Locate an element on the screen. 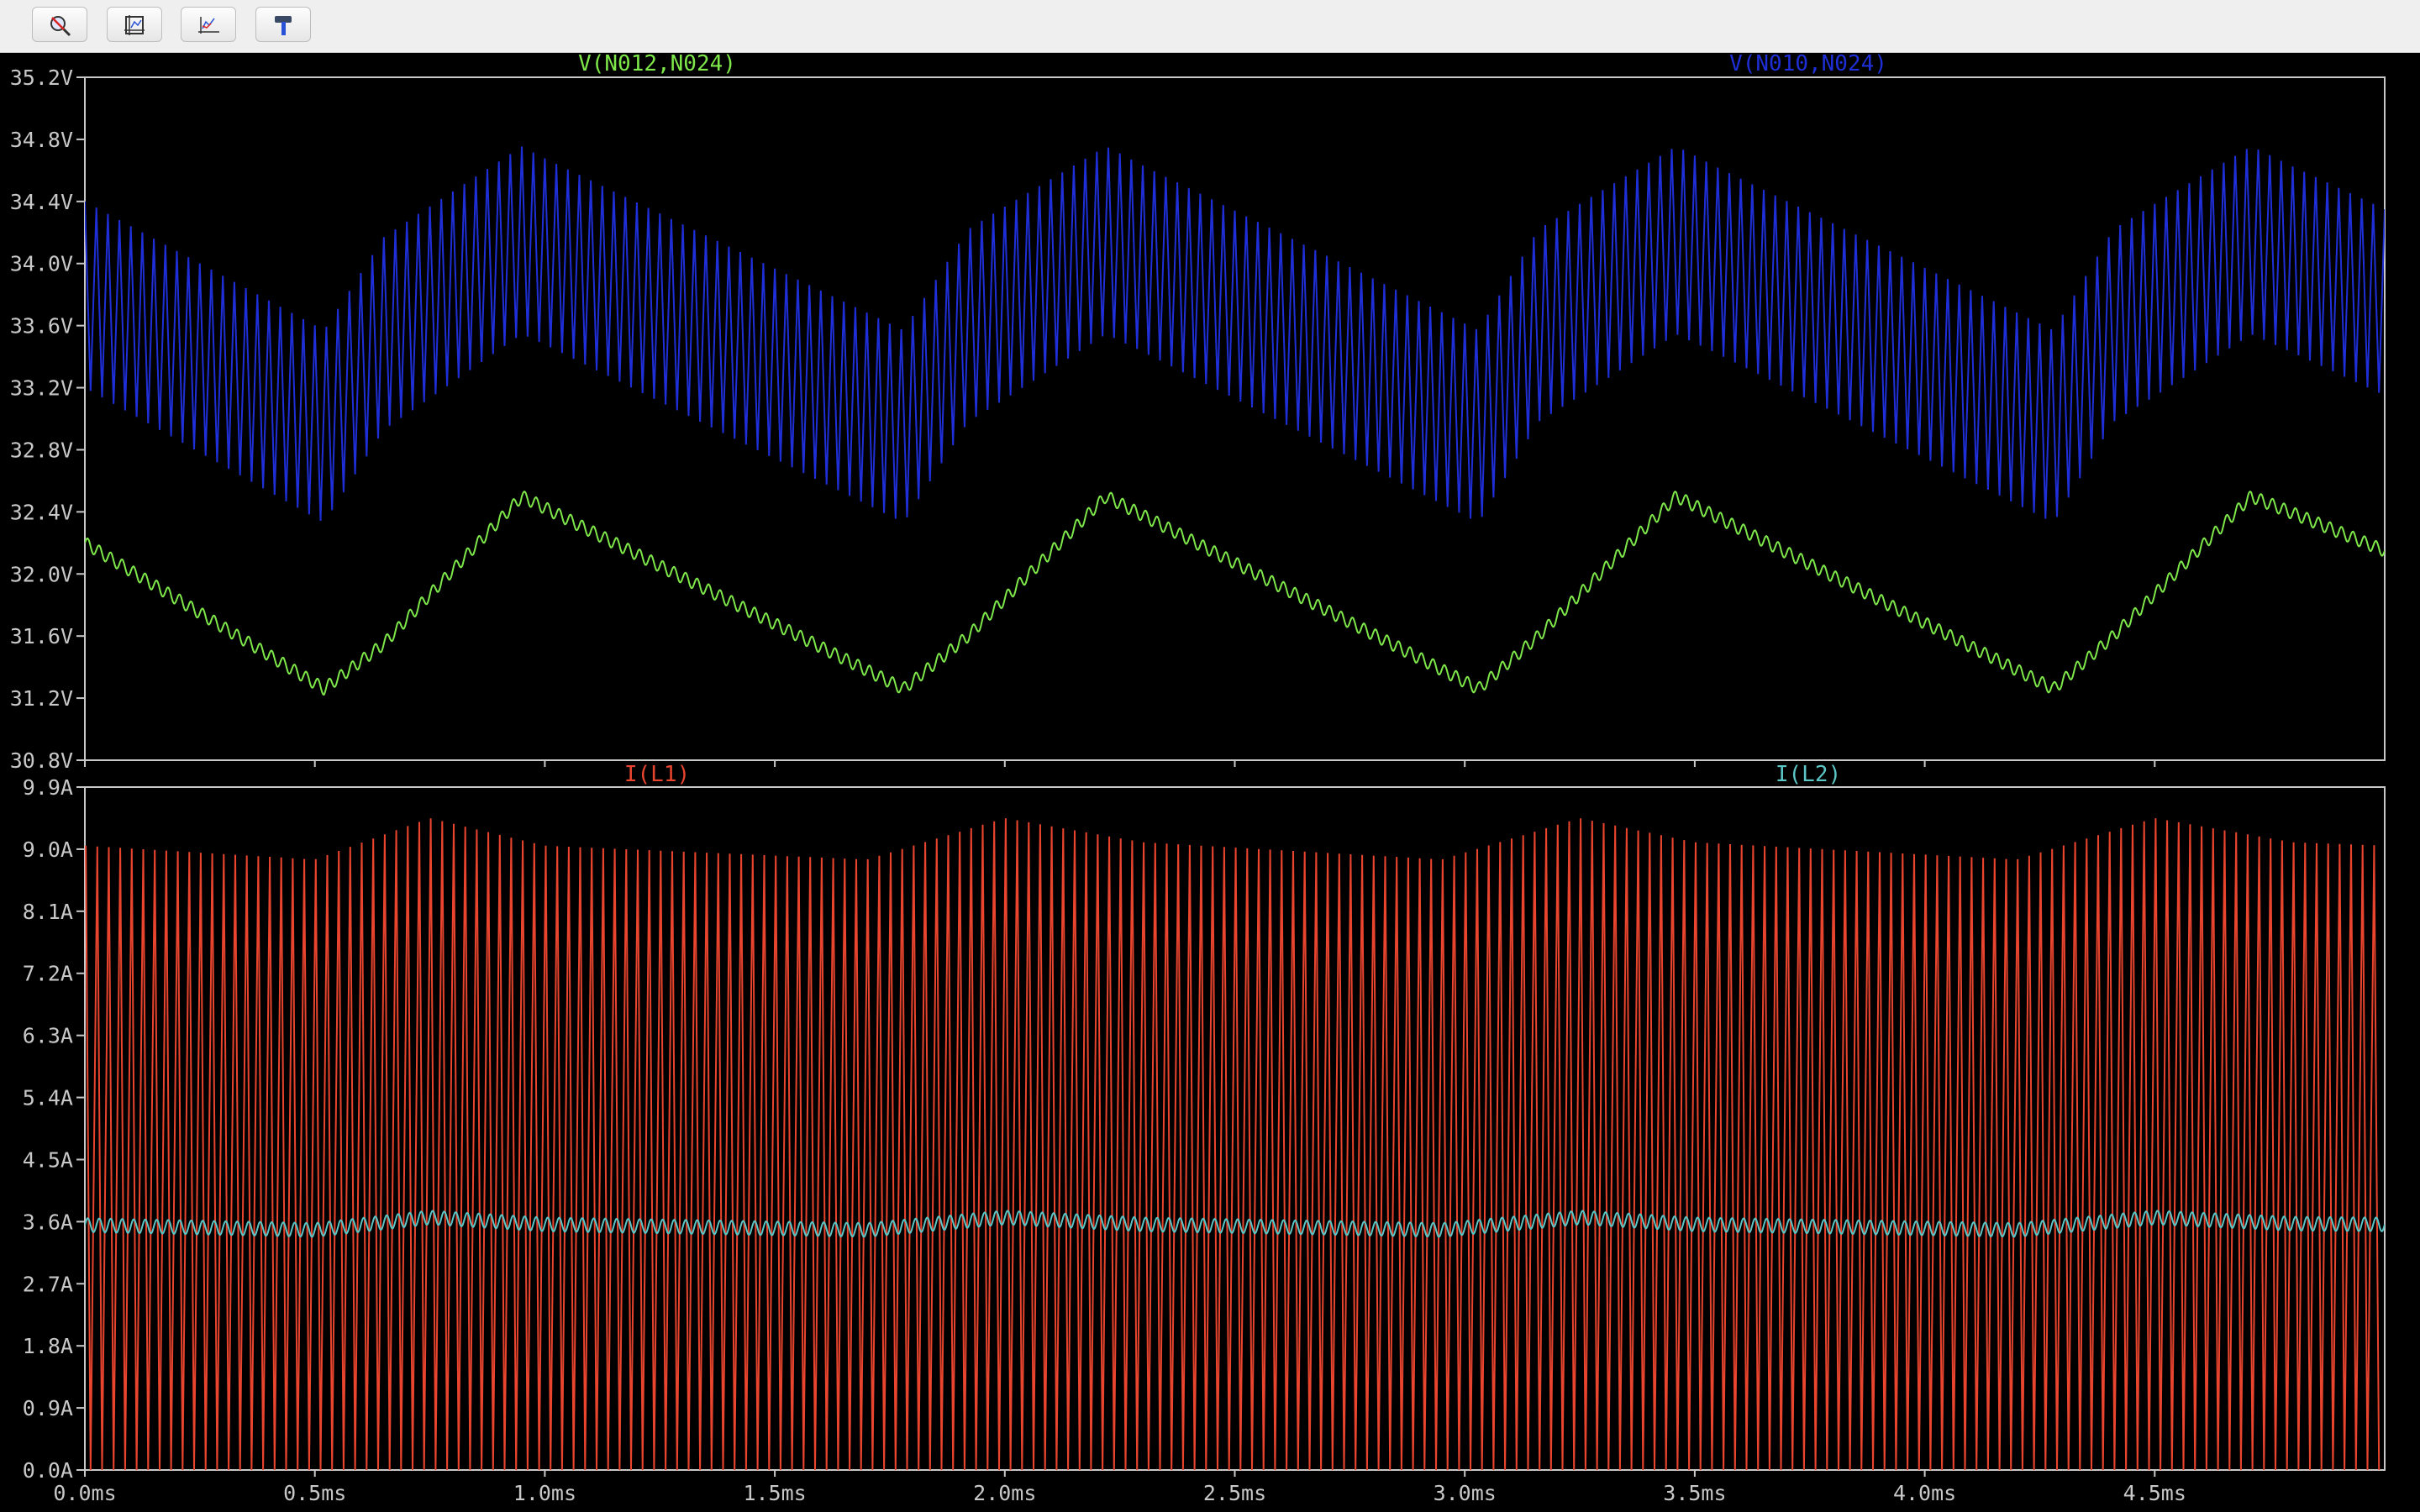 Image resolution: width=2420 pixels, height=1512 pixels. pan-waveform-button is located at coordinates (208, 24).